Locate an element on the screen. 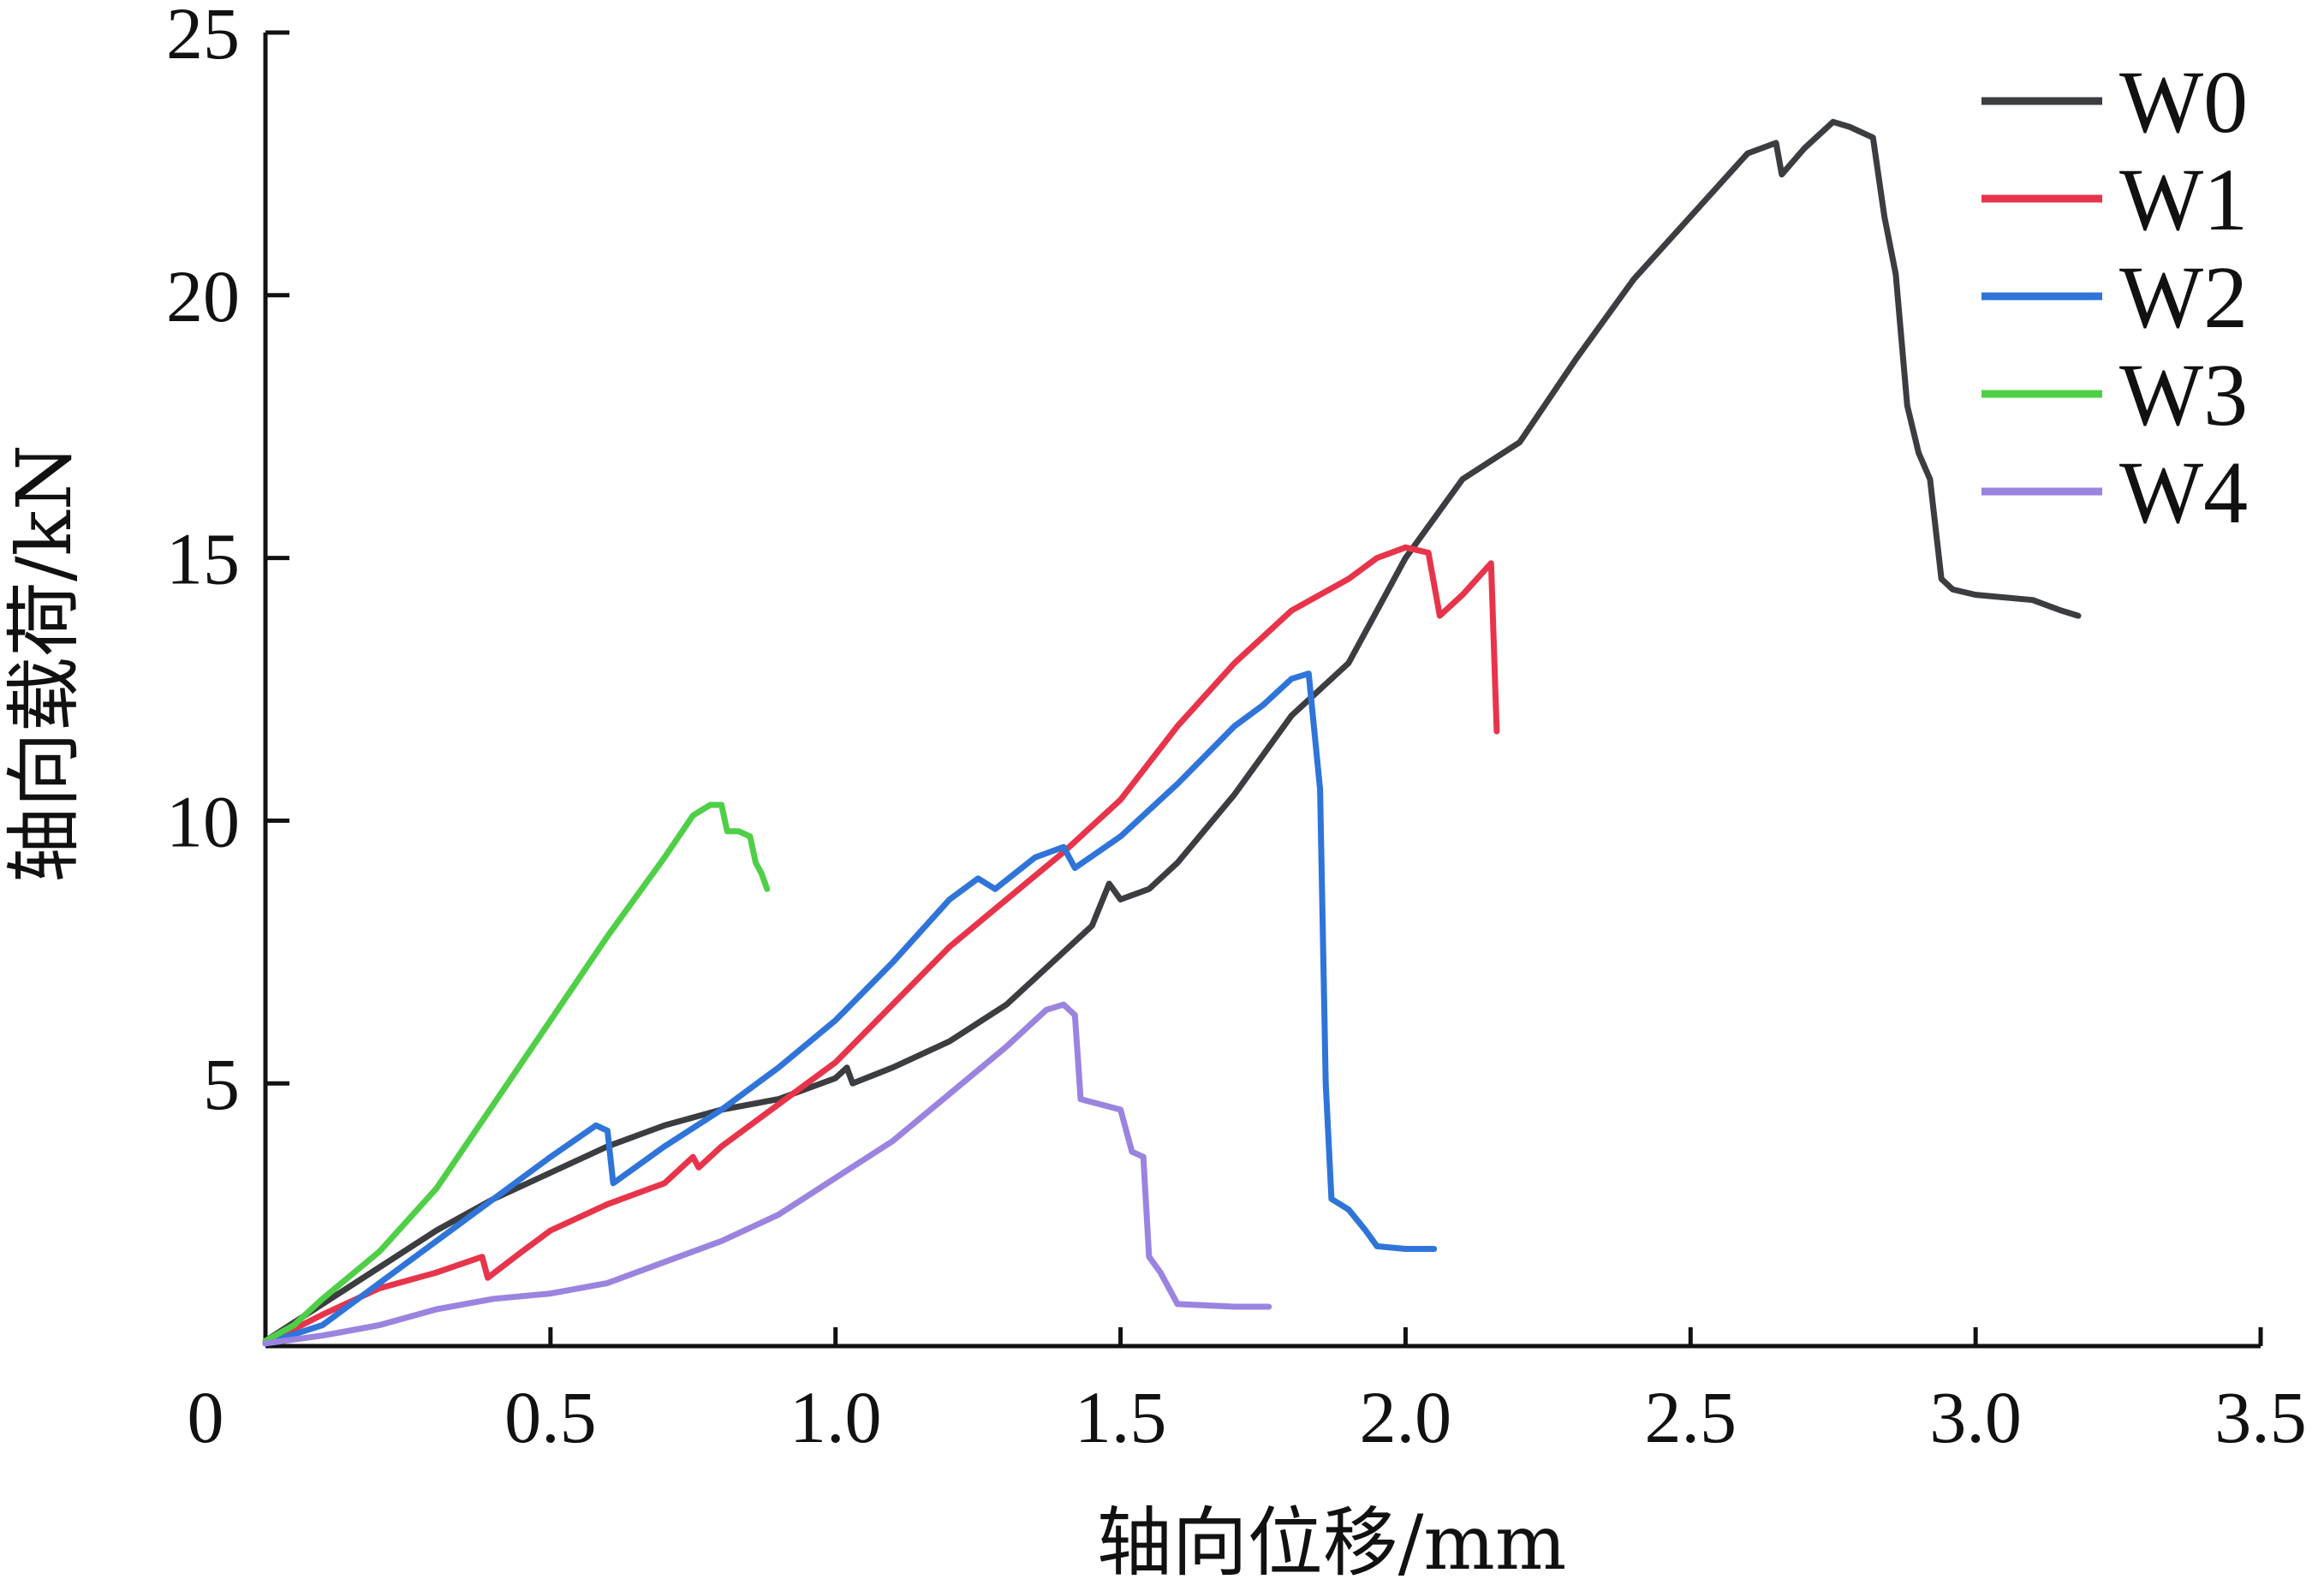 This screenshot has height=1585, width=2324. y-tick-label: 20 is located at coordinates (203, 296).